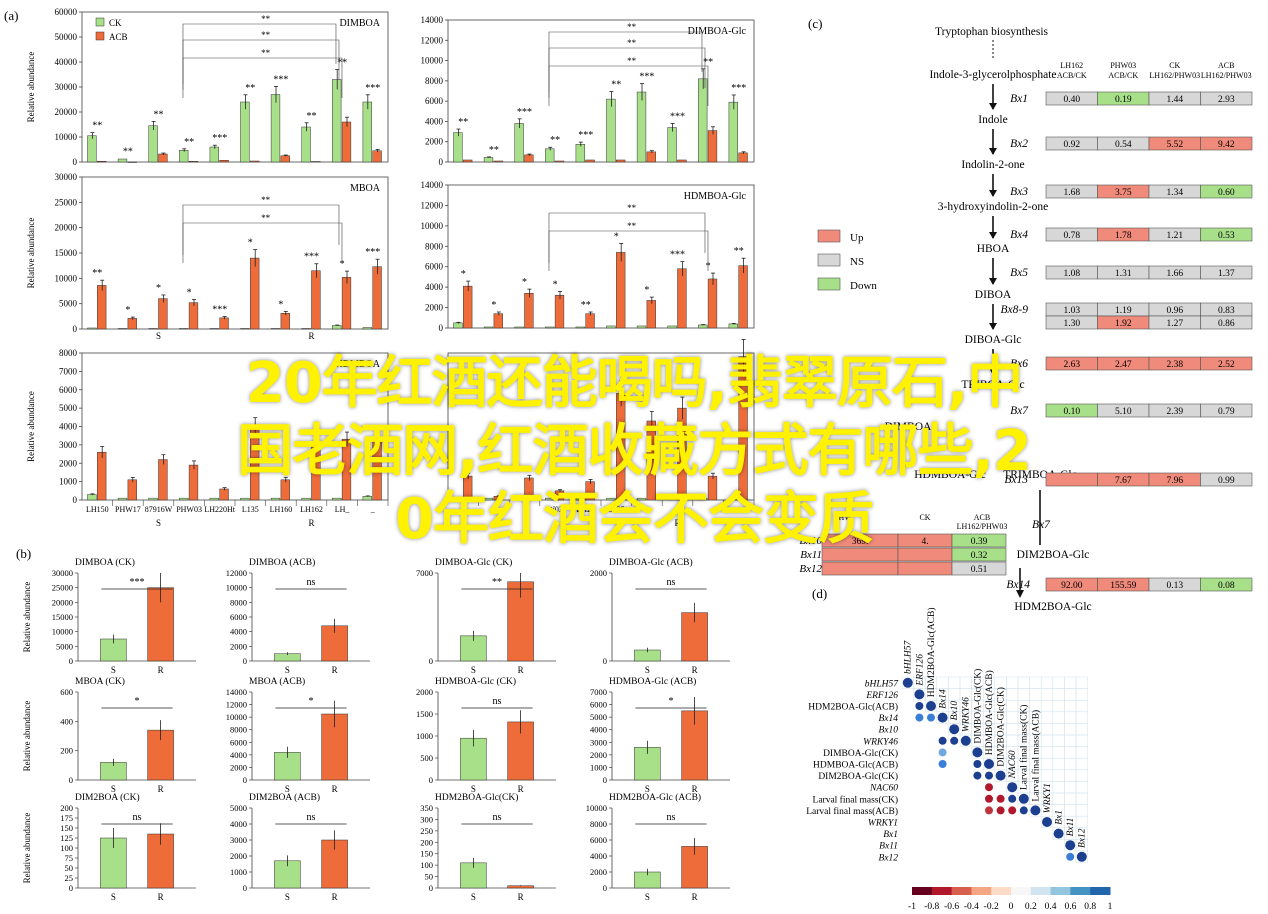  I want to click on chart-title: HDMBOA, so click(358, 364).